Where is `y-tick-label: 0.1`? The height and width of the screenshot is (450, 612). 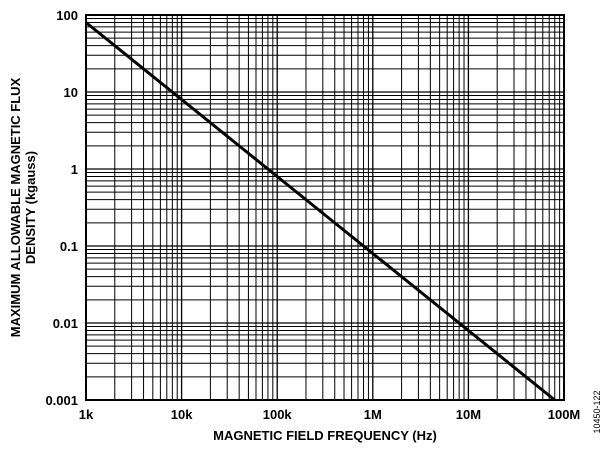 y-tick-label: 0.1 is located at coordinates (69, 246).